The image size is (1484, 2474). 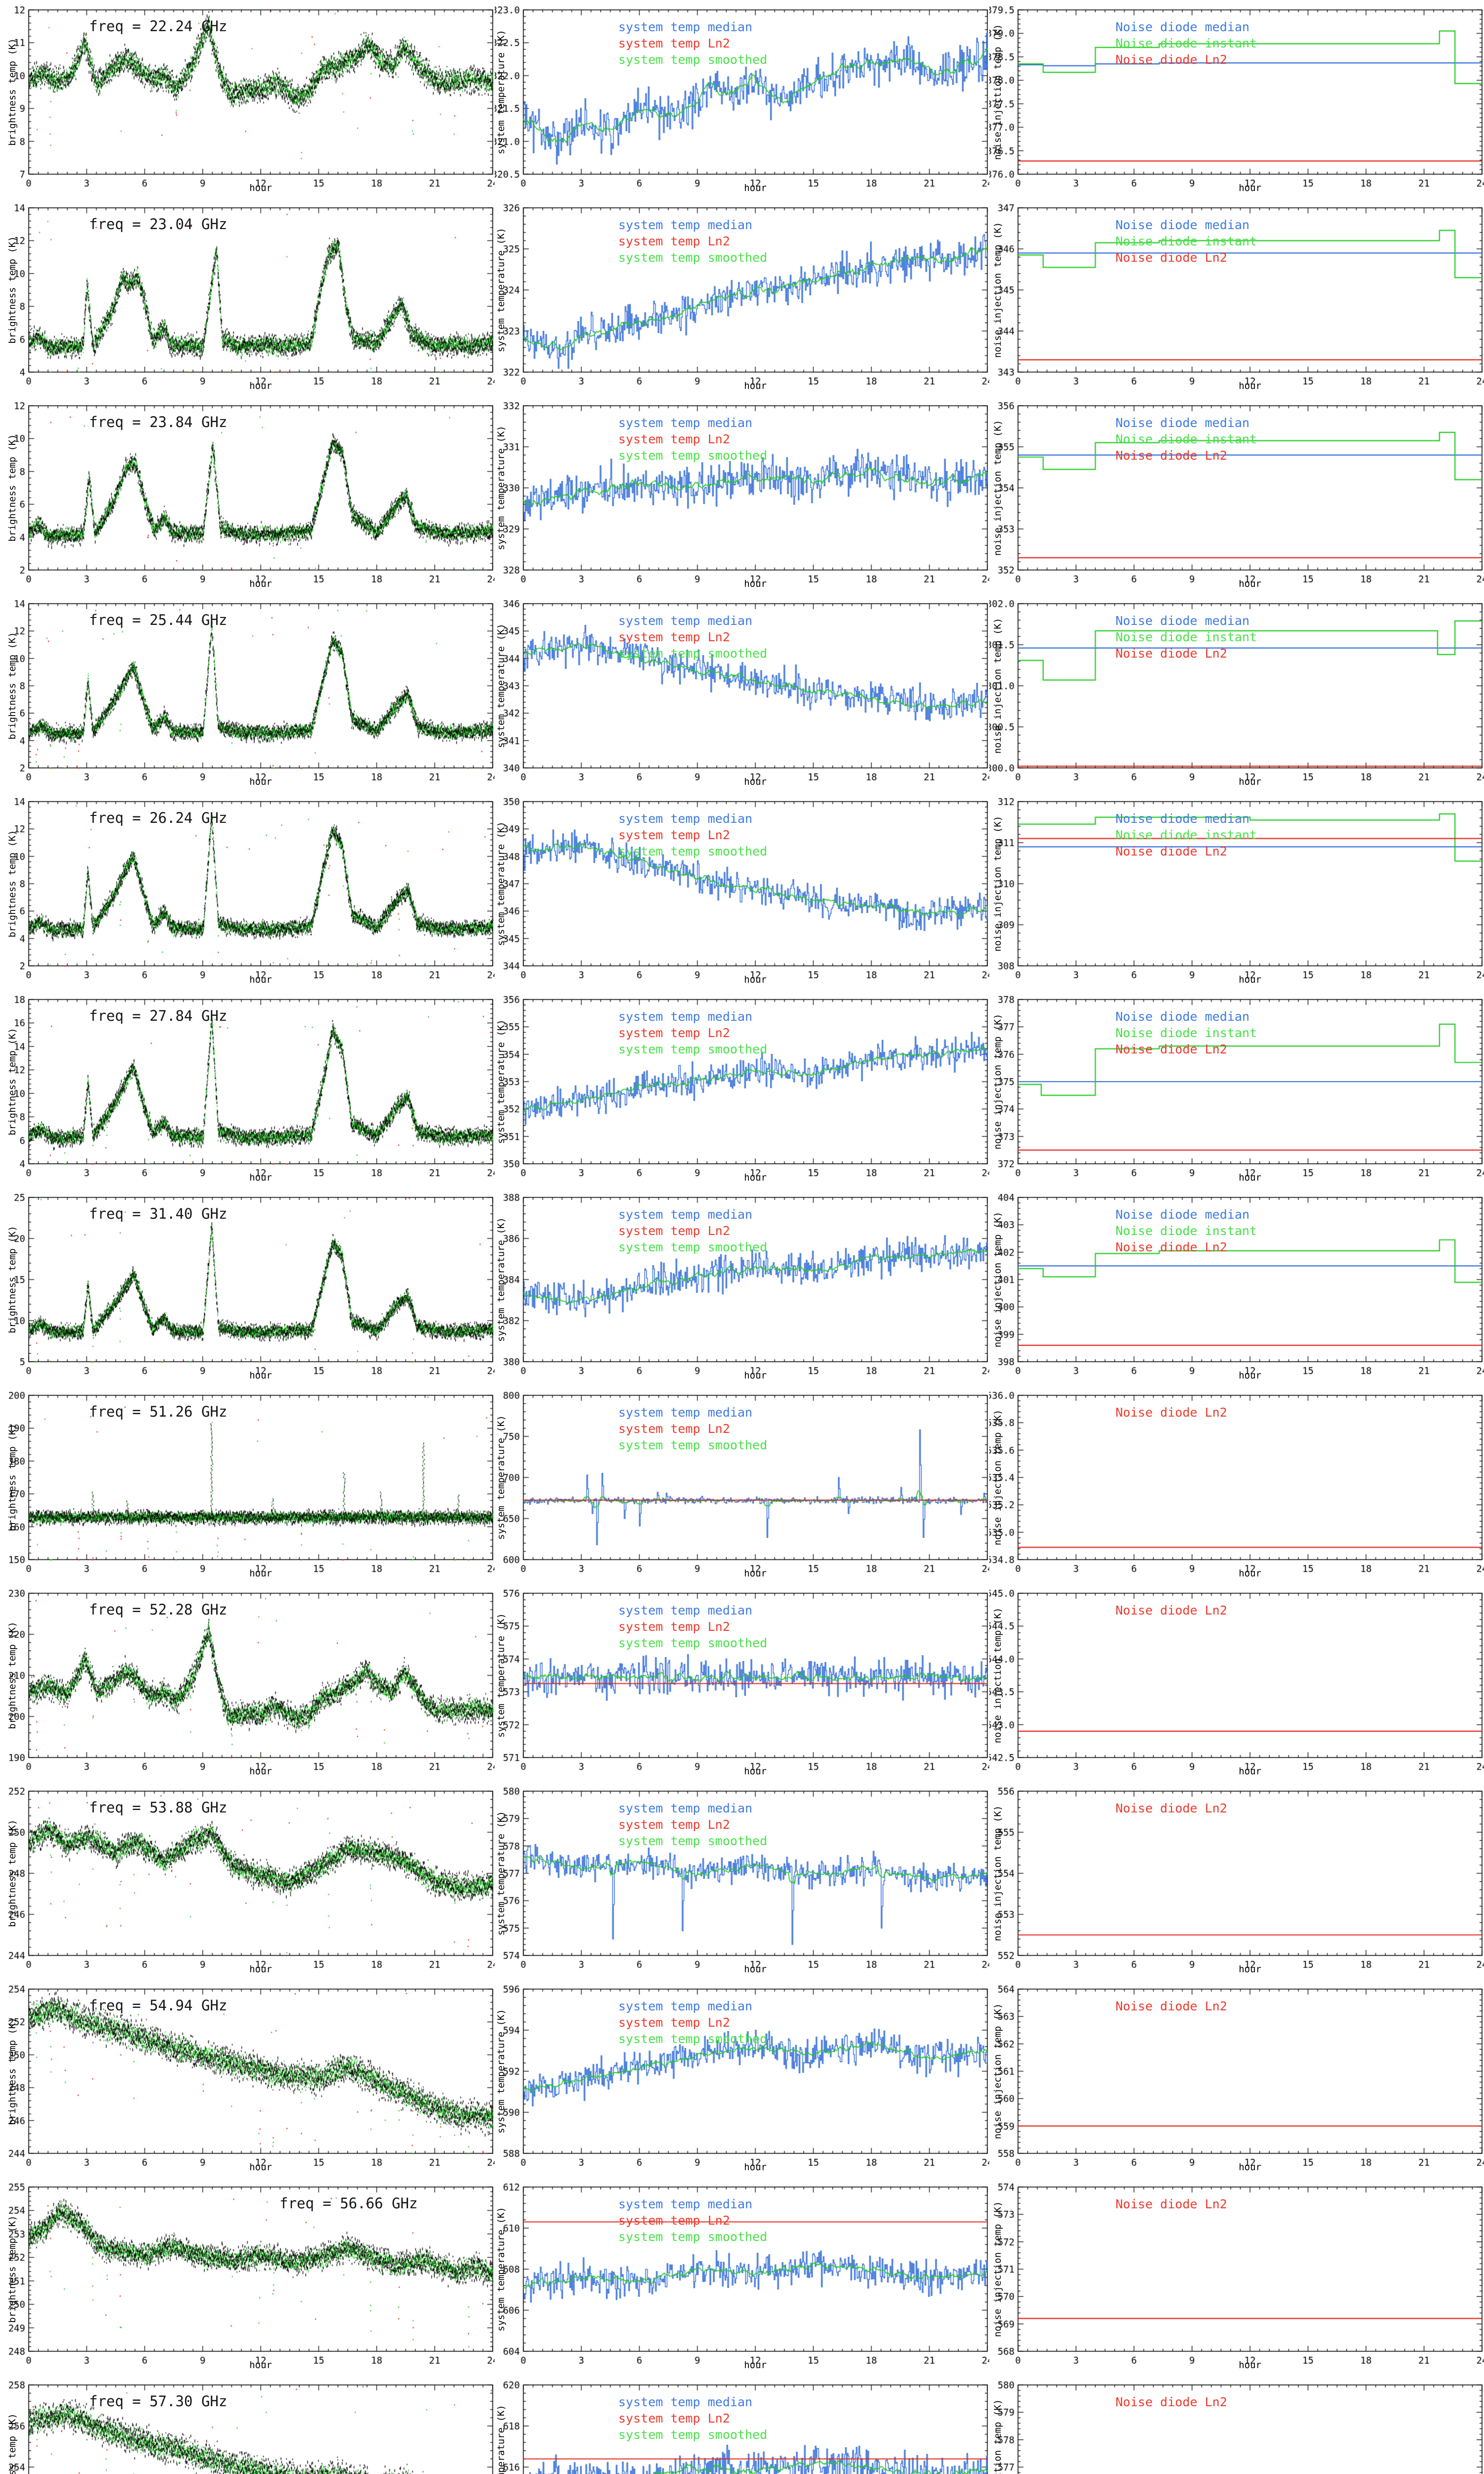 I want to click on freq-label: freq = 56.66 GHz, so click(x=348, y=2204).